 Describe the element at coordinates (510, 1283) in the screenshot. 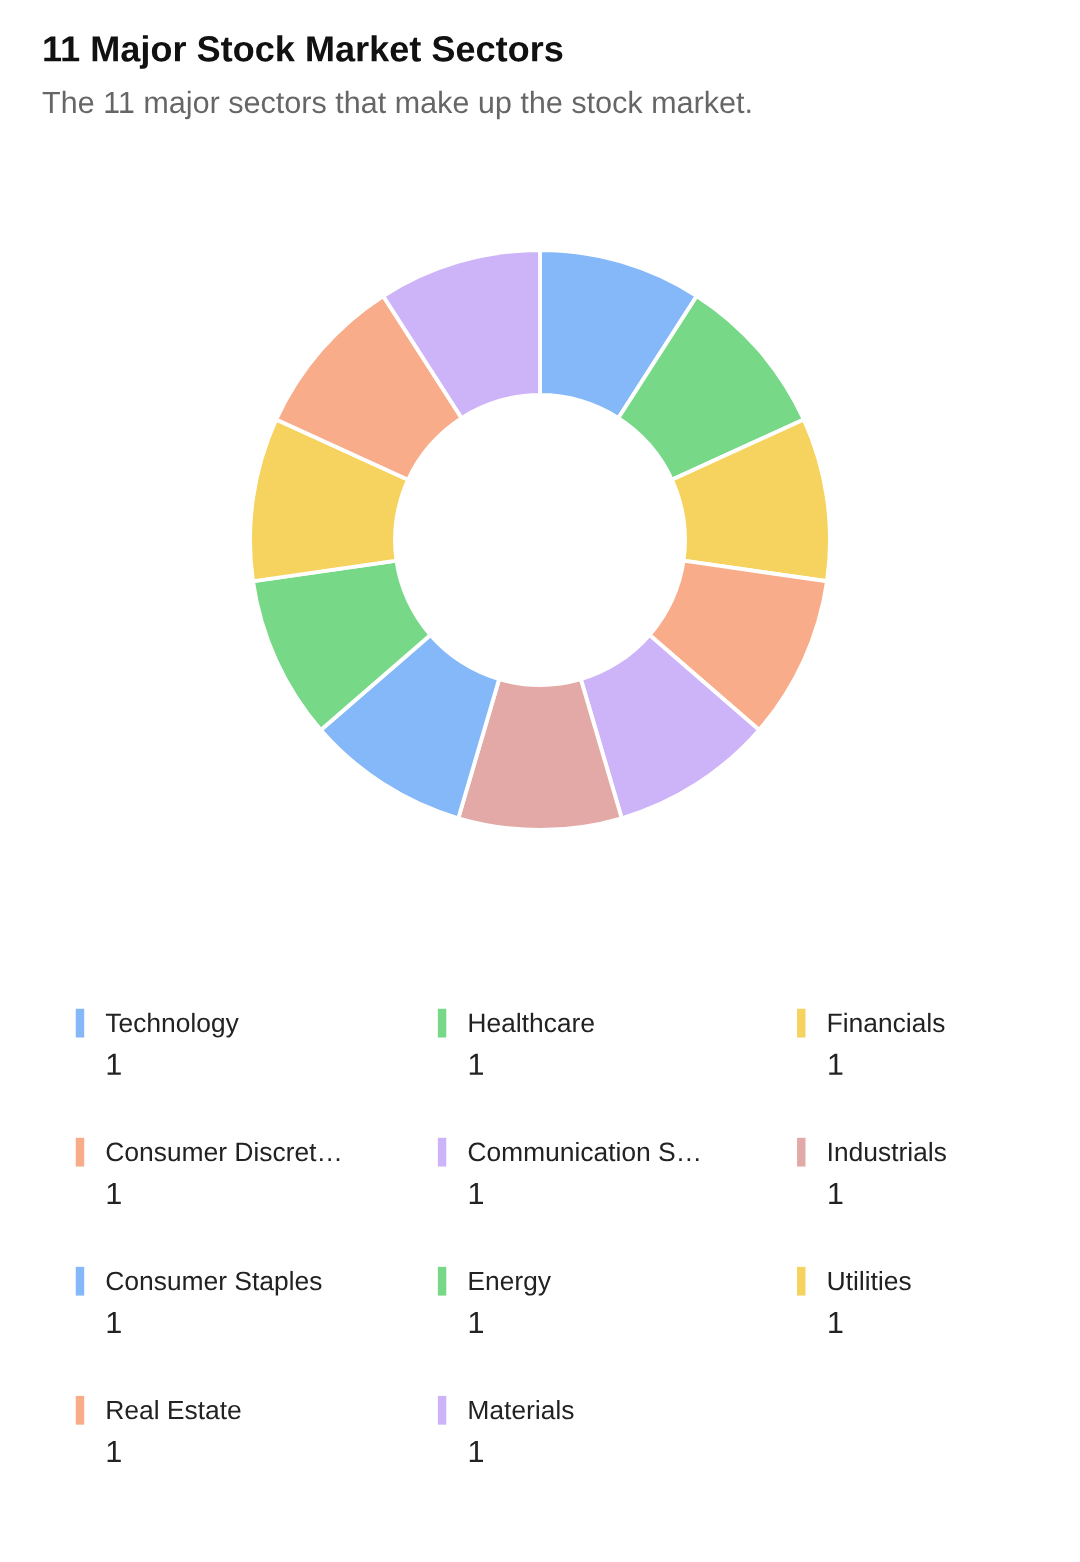

I see `legend-label: Energy` at that location.